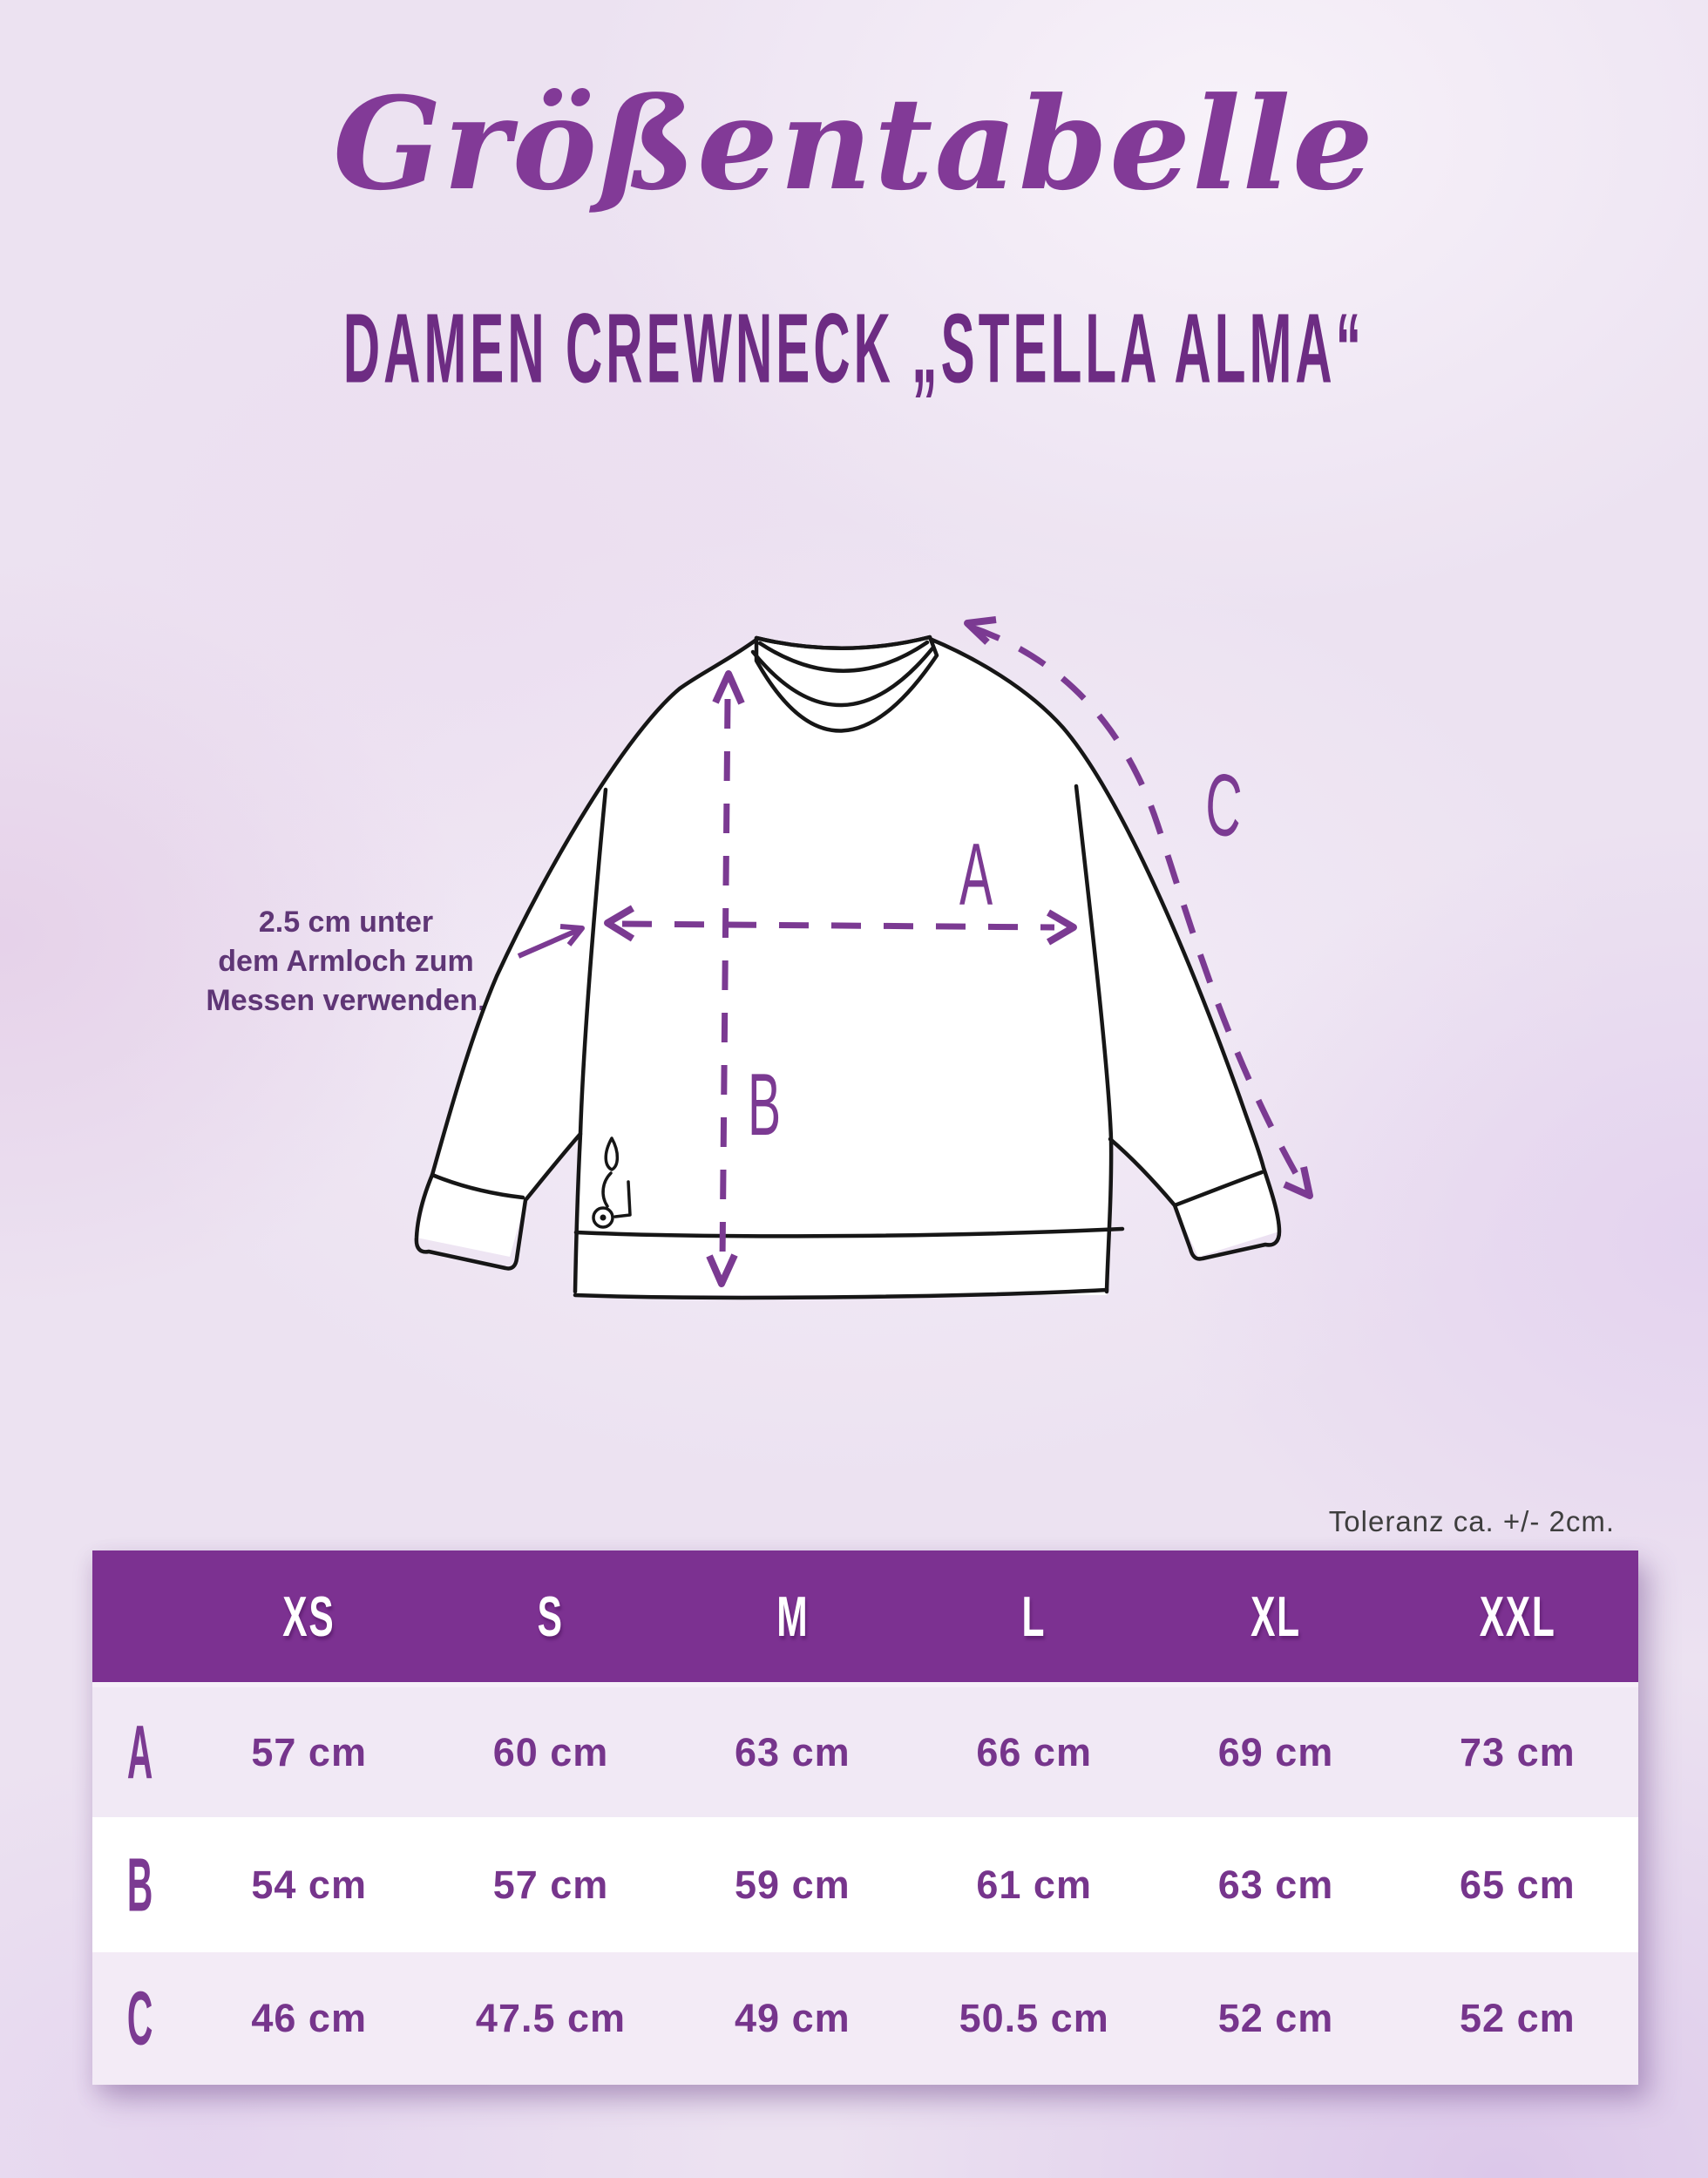 Image resolution: width=1708 pixels, height=2178 pixels. What do you see at coordinates (849, 1232) in the screenshot?
I see `hem-top-line` at bounding box center [849, 1232].